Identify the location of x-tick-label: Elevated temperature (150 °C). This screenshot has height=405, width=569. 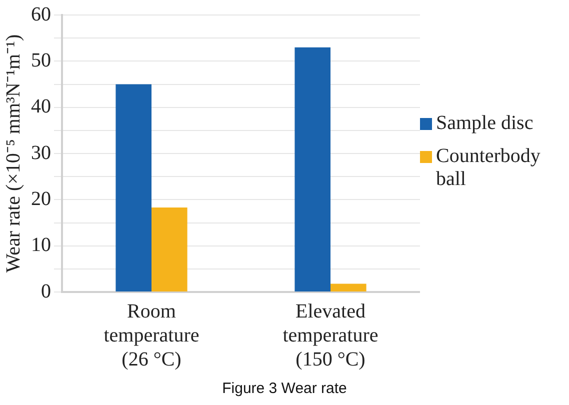
(330, 335).